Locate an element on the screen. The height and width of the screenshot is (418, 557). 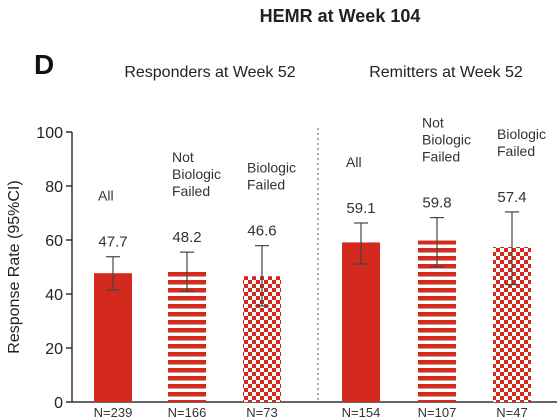
y-tick-label: 60 is located at coordinates (54, 241).